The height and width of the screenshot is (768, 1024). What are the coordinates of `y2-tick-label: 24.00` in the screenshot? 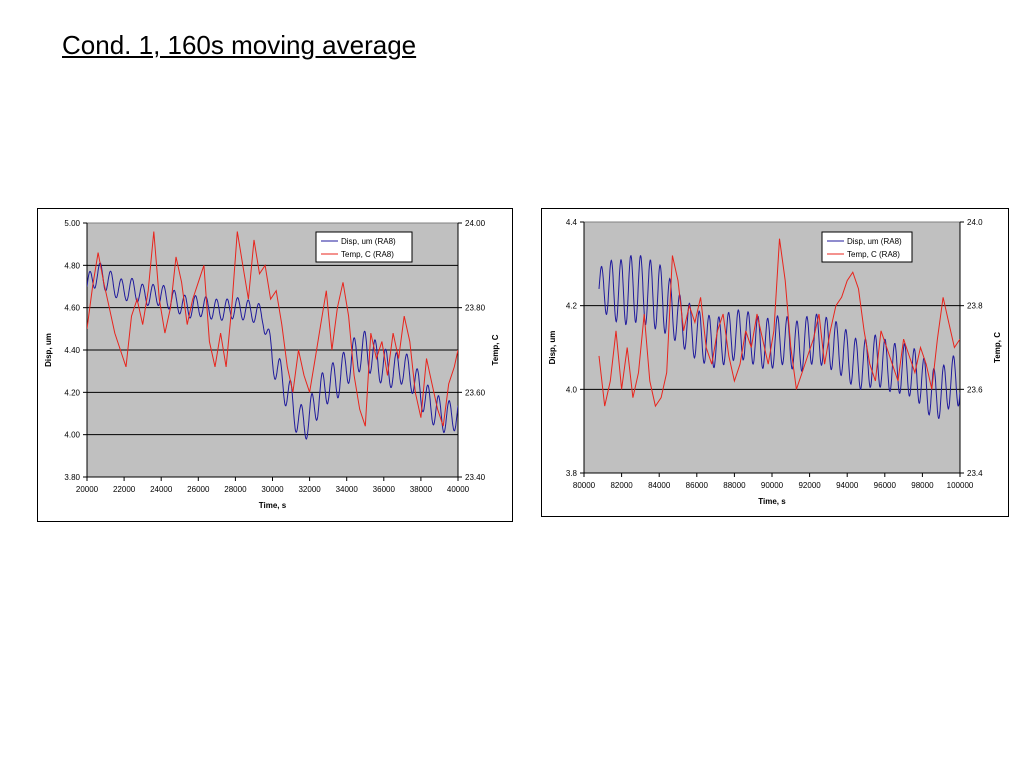 It's located at (475, 223).